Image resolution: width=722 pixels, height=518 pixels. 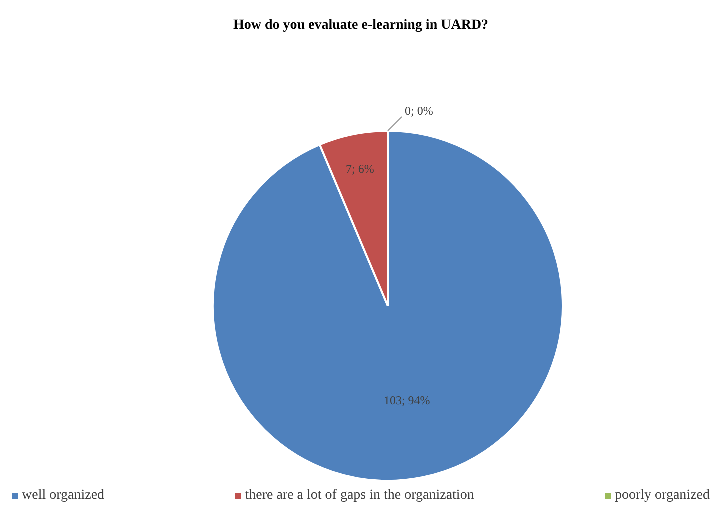 What do you see at coordinates (63, 496) in the screenshot?
I see `legend-label: well organized` at bounding box center [63, 496].